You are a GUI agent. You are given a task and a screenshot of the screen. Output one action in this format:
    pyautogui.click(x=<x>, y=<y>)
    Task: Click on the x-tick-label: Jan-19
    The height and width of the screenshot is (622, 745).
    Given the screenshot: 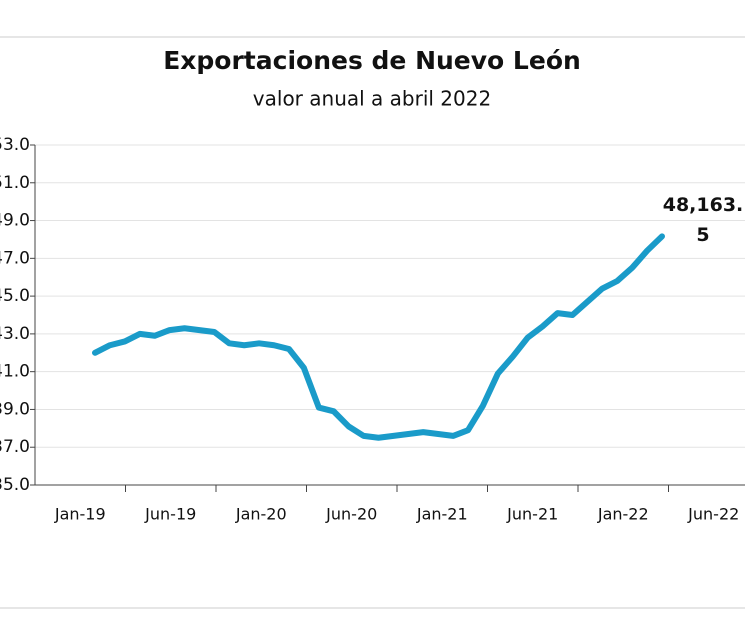 What is the action you would take?
    pyautogui.click(x=80, y=514)
    